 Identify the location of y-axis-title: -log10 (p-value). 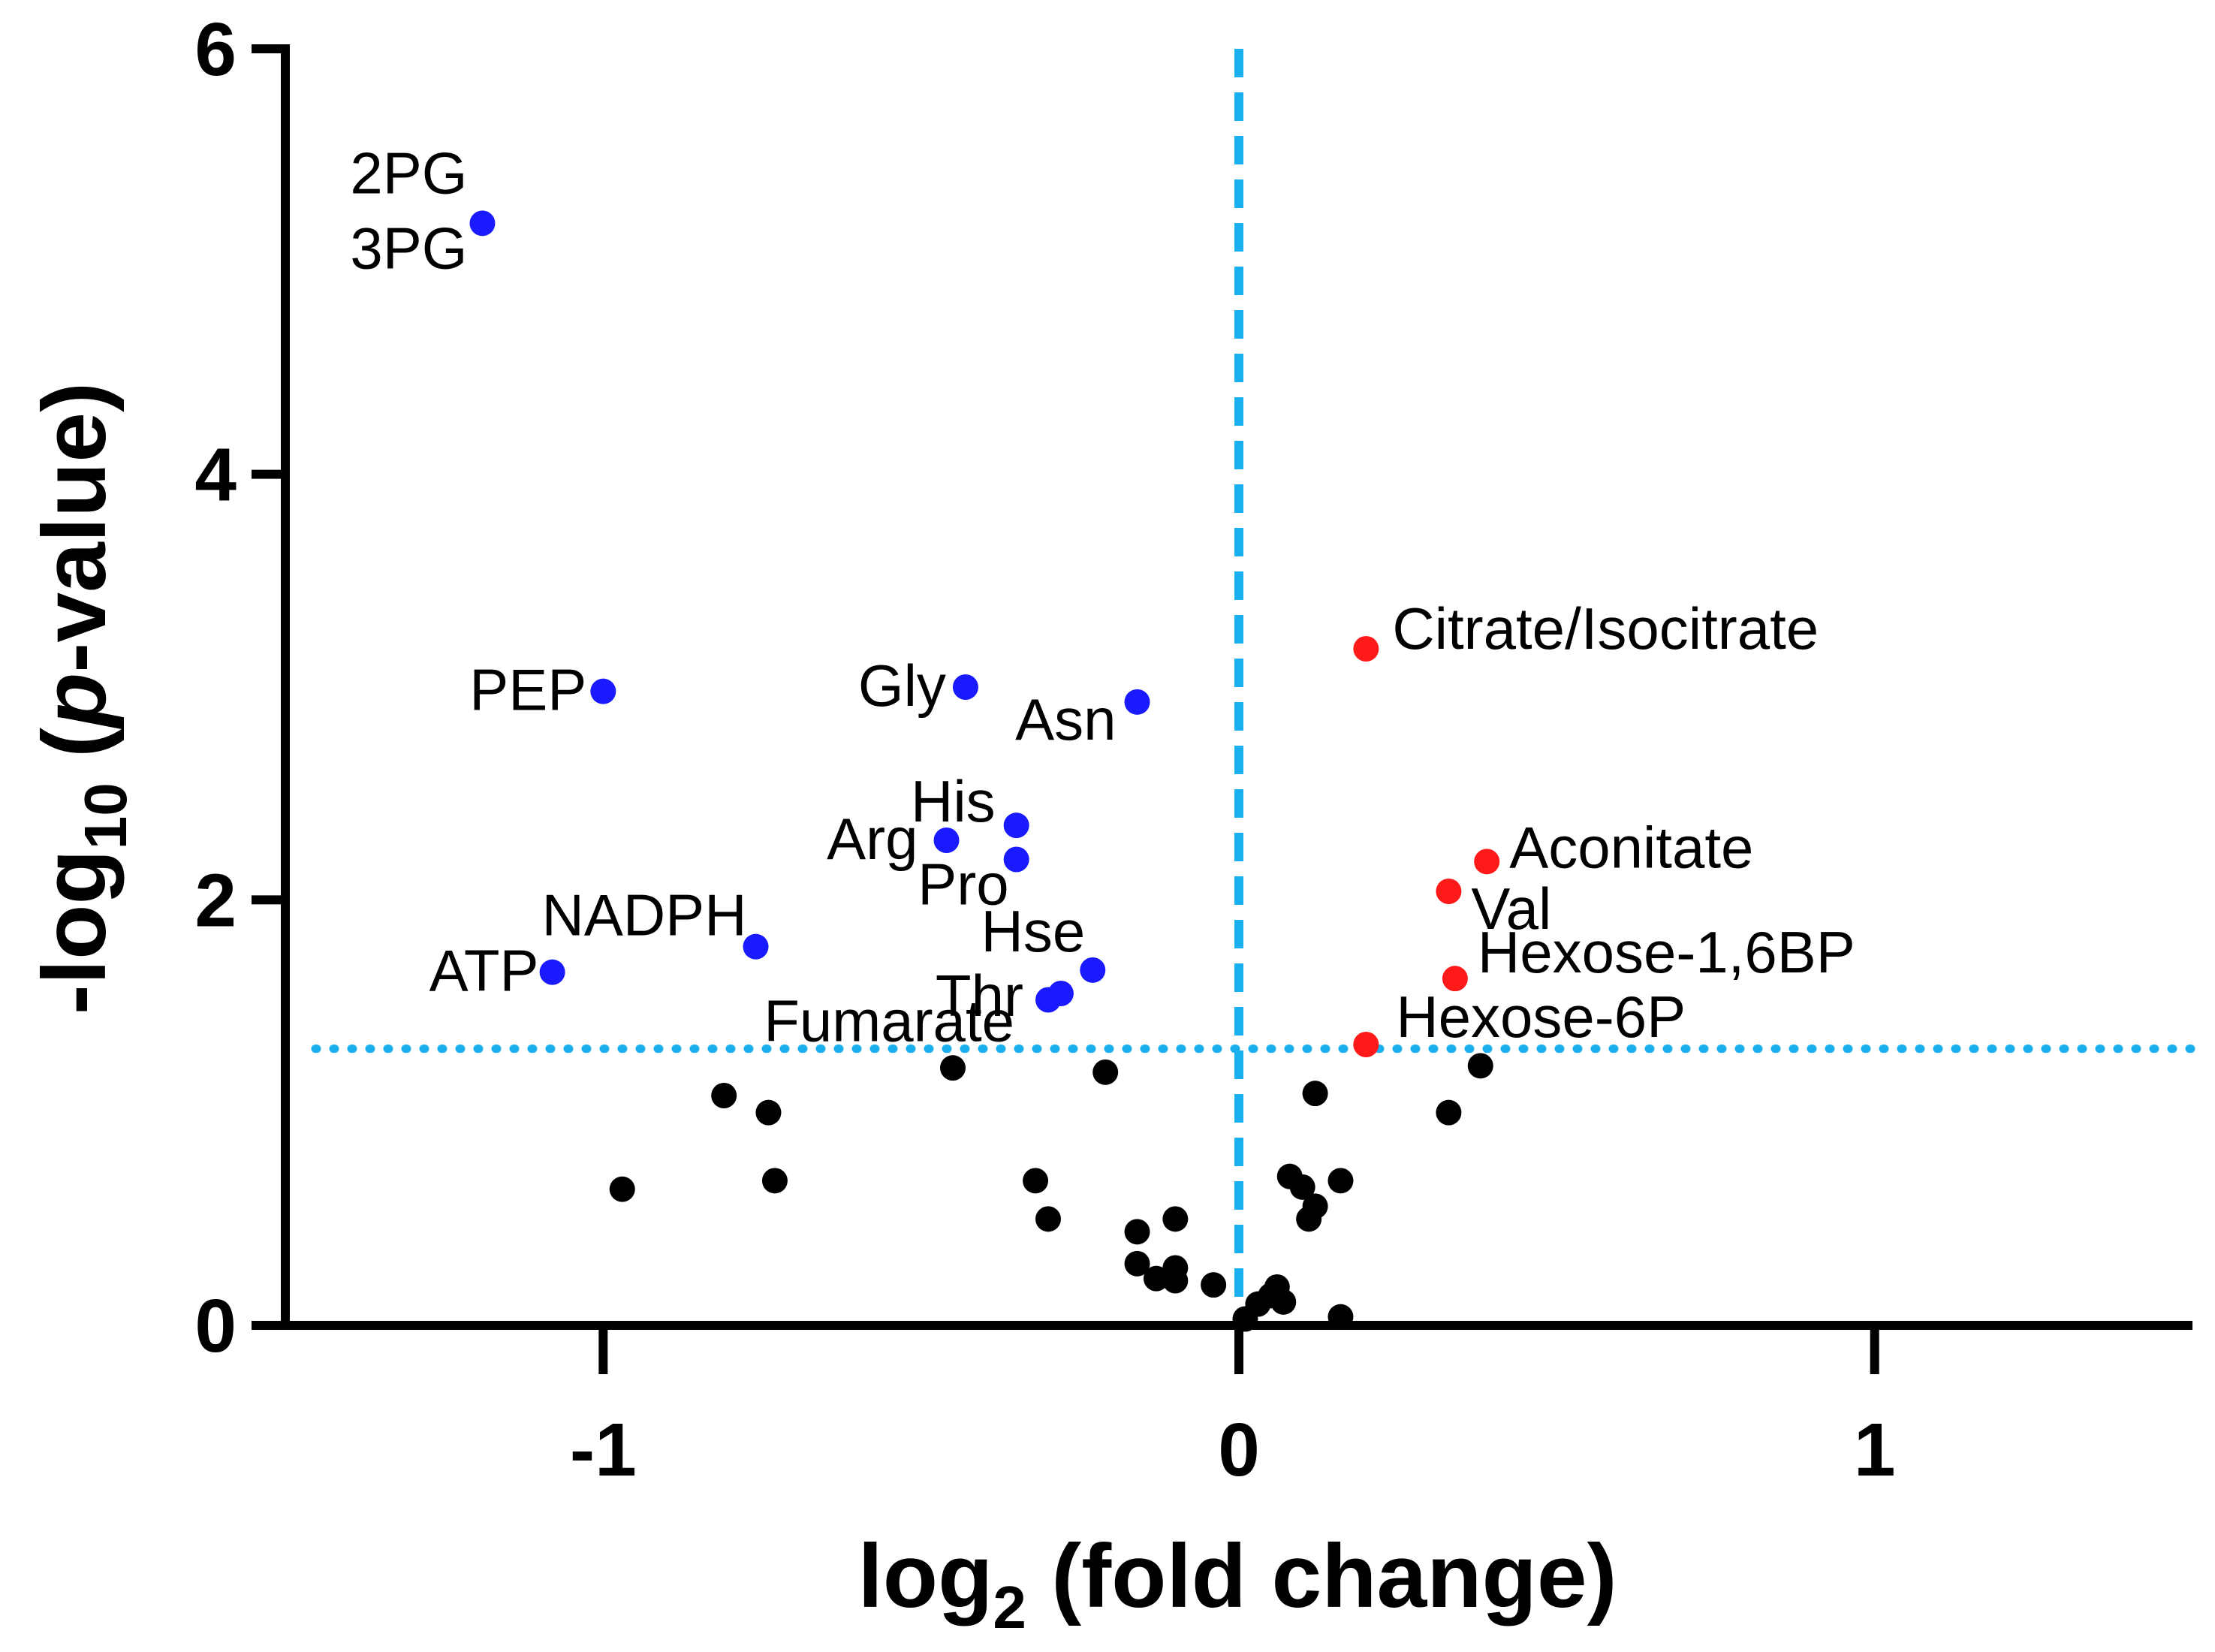
(81, 698).